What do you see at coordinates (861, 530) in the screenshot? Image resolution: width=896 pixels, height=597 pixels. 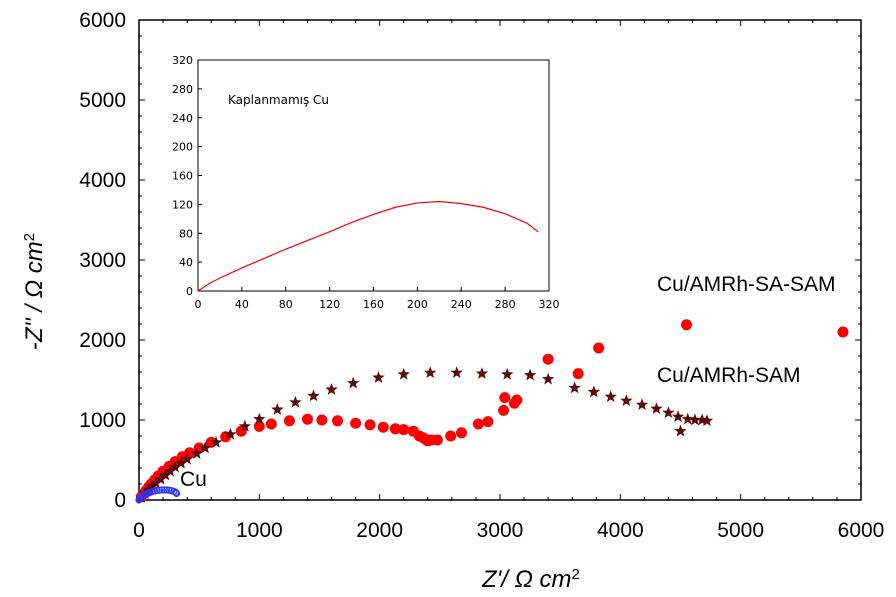 I see `x-tick-label: 6000` at bounding box center [861, 530].